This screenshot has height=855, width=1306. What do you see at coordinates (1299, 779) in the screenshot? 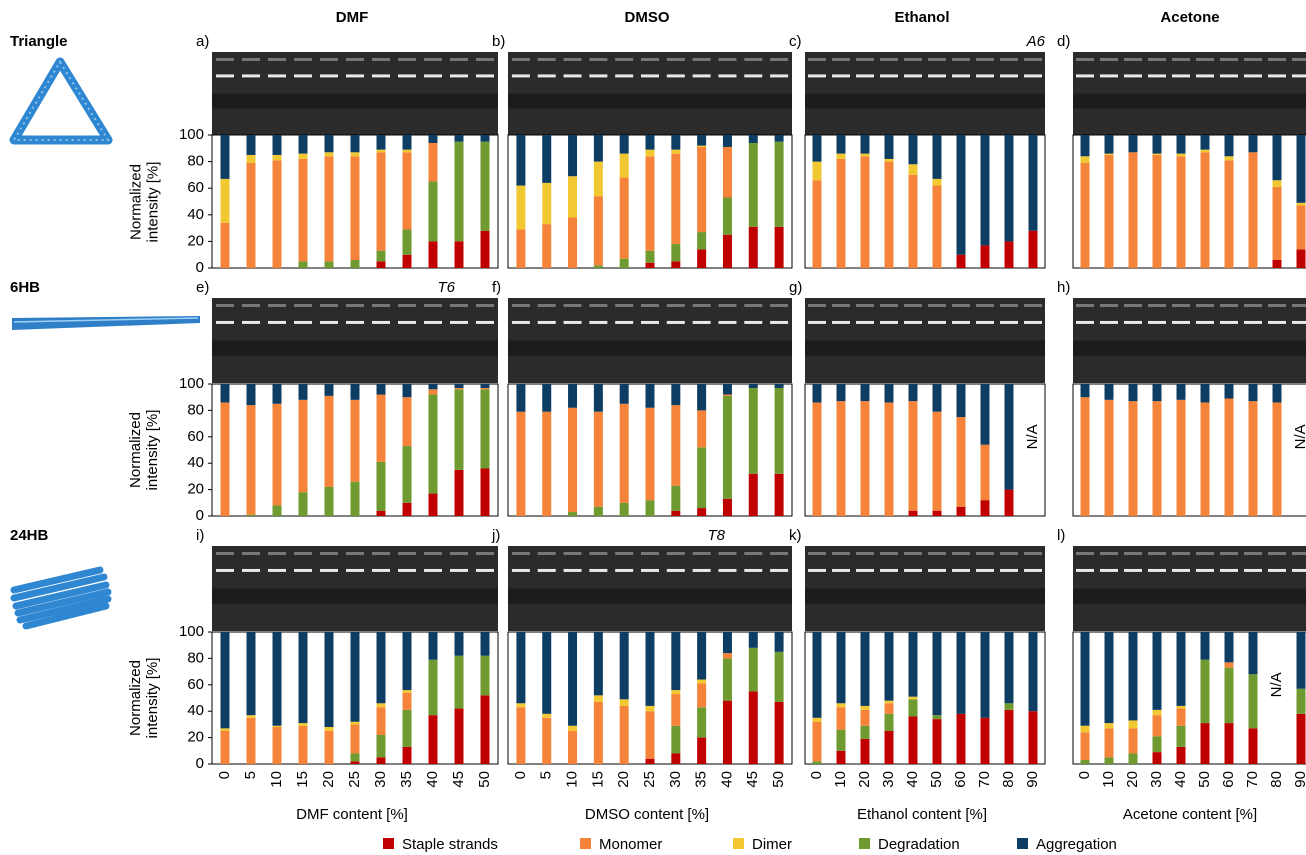
I see `x-tick-label: 90` at bounding box center [1299, 779].